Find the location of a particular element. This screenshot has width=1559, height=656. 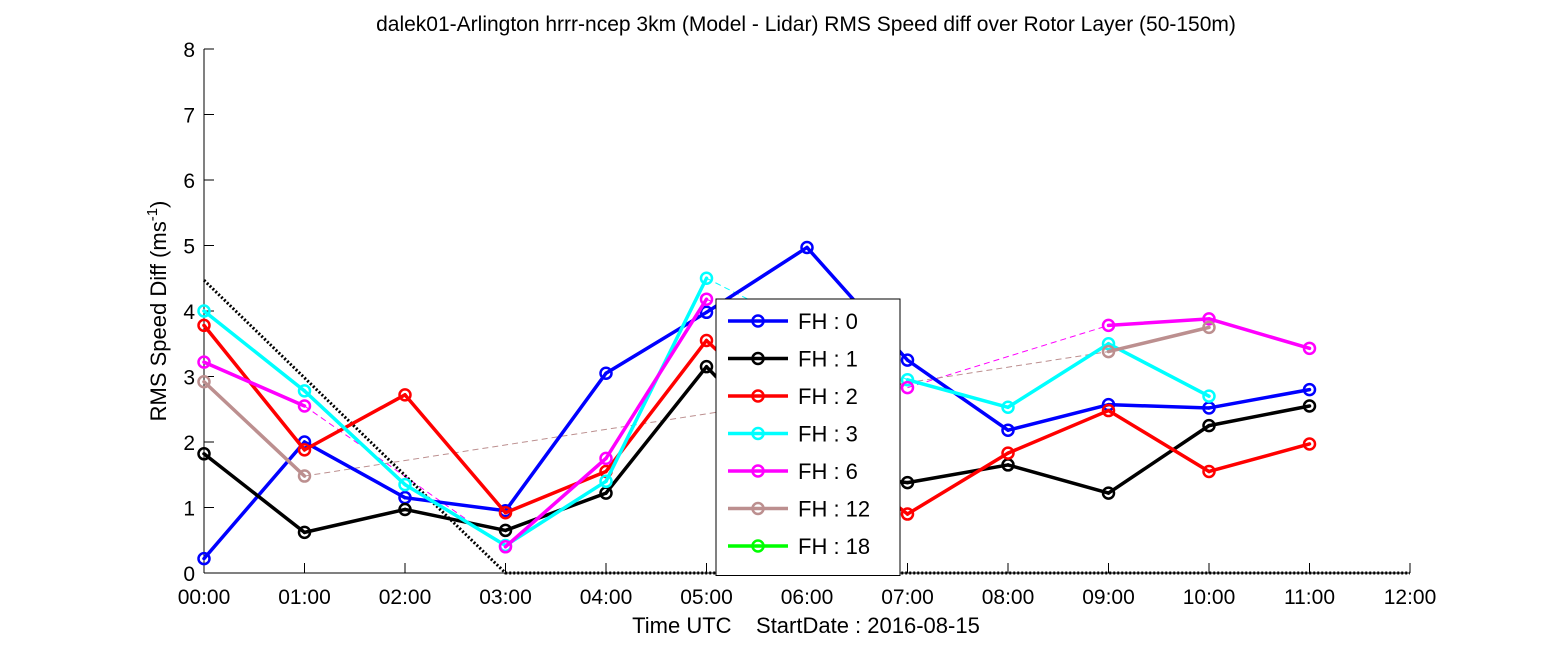

y-tick-label: 8 is located at coordinates (189, 50).